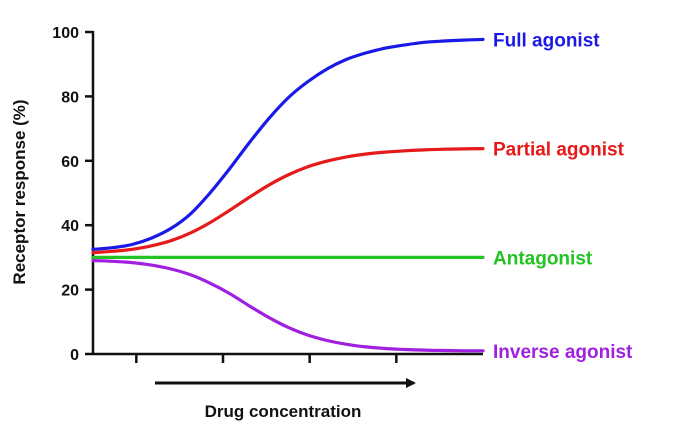 This screenshot has height=436, width=688. What do you see at coordinates (288, 357) in the screenshot?
I see `x-axis` at bounding box center [288, 357].